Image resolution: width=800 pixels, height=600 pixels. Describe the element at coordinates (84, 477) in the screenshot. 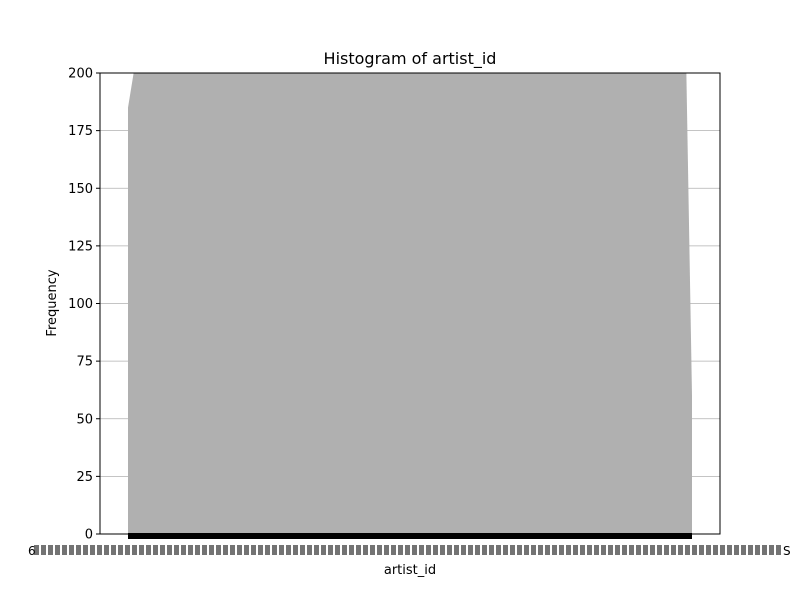

I see `y-tick-label: 25` at that location.